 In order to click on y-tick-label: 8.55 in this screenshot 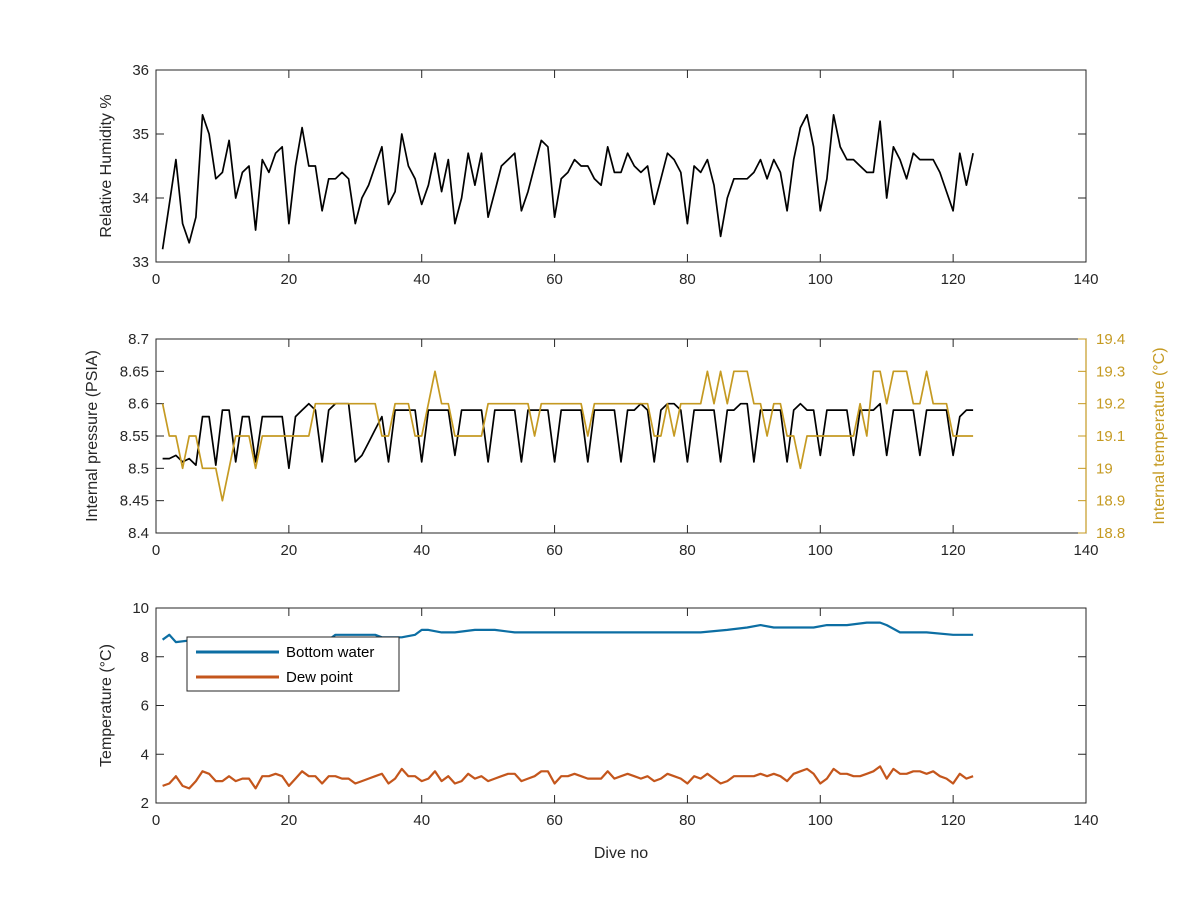, I will do `click(134, 436)`.